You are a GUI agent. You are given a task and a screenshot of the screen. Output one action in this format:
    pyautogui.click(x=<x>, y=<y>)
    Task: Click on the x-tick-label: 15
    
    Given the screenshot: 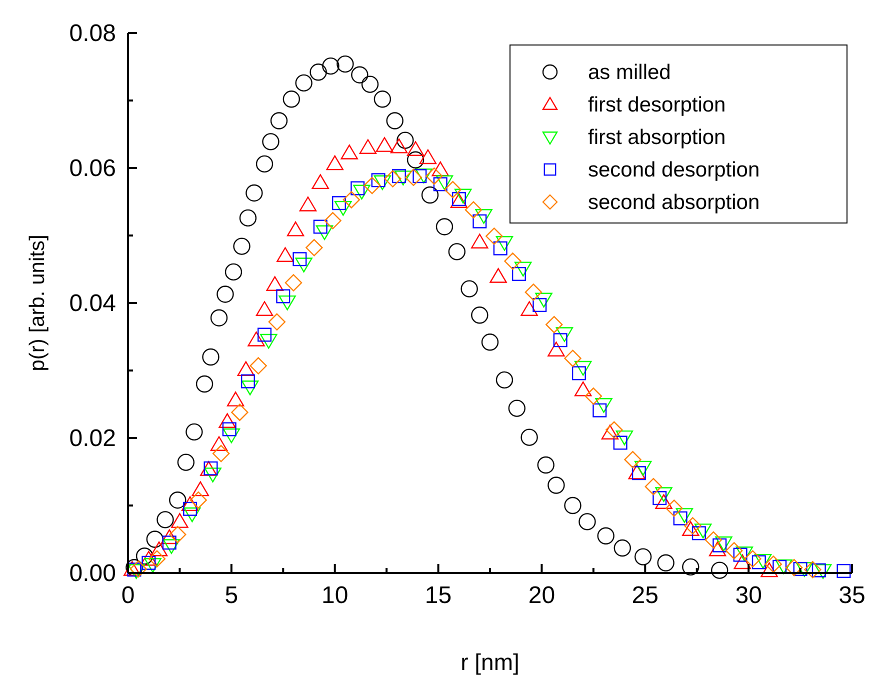 What is the action you would take?
    pyautogui.click(x=438, y=595)
    